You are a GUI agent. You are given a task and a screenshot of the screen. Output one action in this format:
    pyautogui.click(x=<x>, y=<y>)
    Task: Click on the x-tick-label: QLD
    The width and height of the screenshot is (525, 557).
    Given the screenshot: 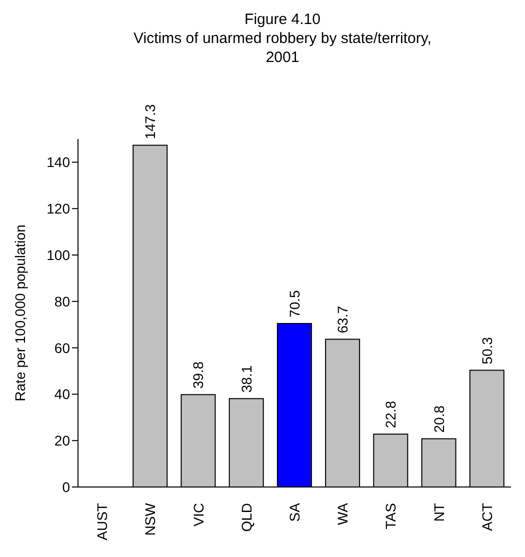 What is the action you would take?
    pyautogui.click(x=246, y=517)
    